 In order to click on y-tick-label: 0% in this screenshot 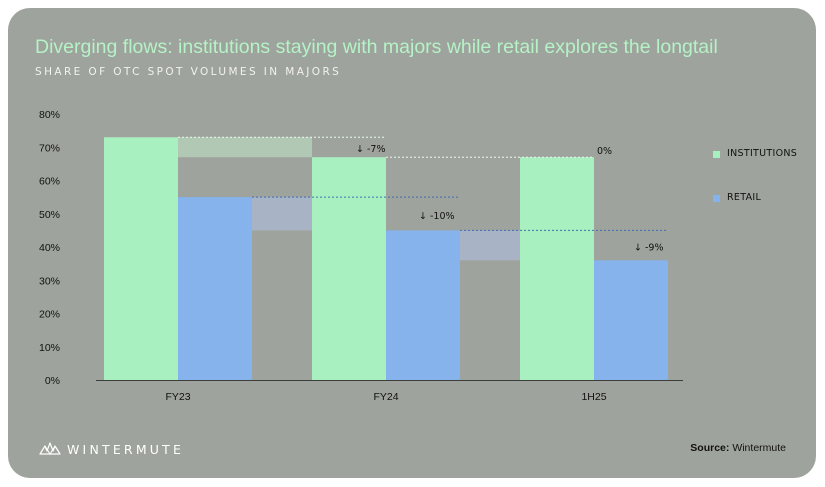, I will do `click(52, 381)`.